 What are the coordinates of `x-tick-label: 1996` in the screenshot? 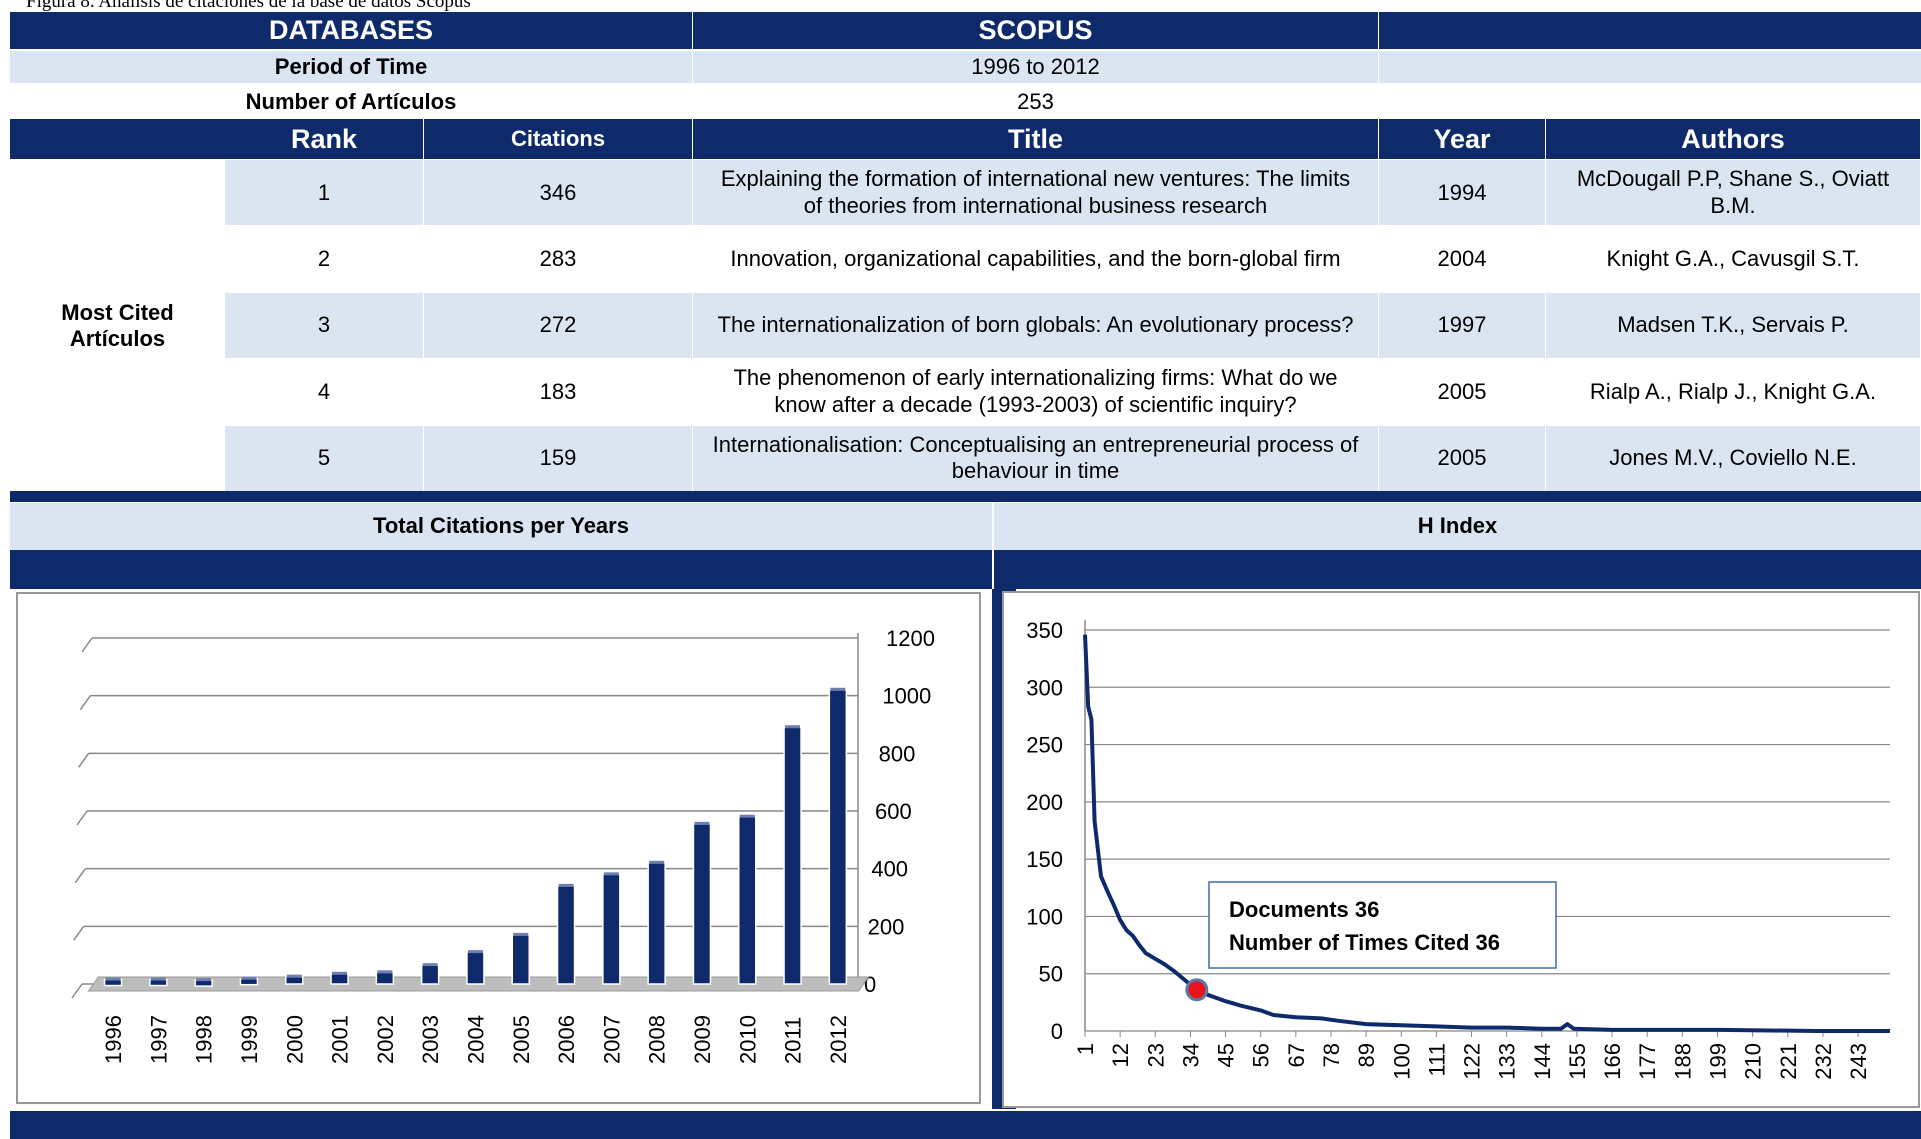 It's located at (113, 1039).